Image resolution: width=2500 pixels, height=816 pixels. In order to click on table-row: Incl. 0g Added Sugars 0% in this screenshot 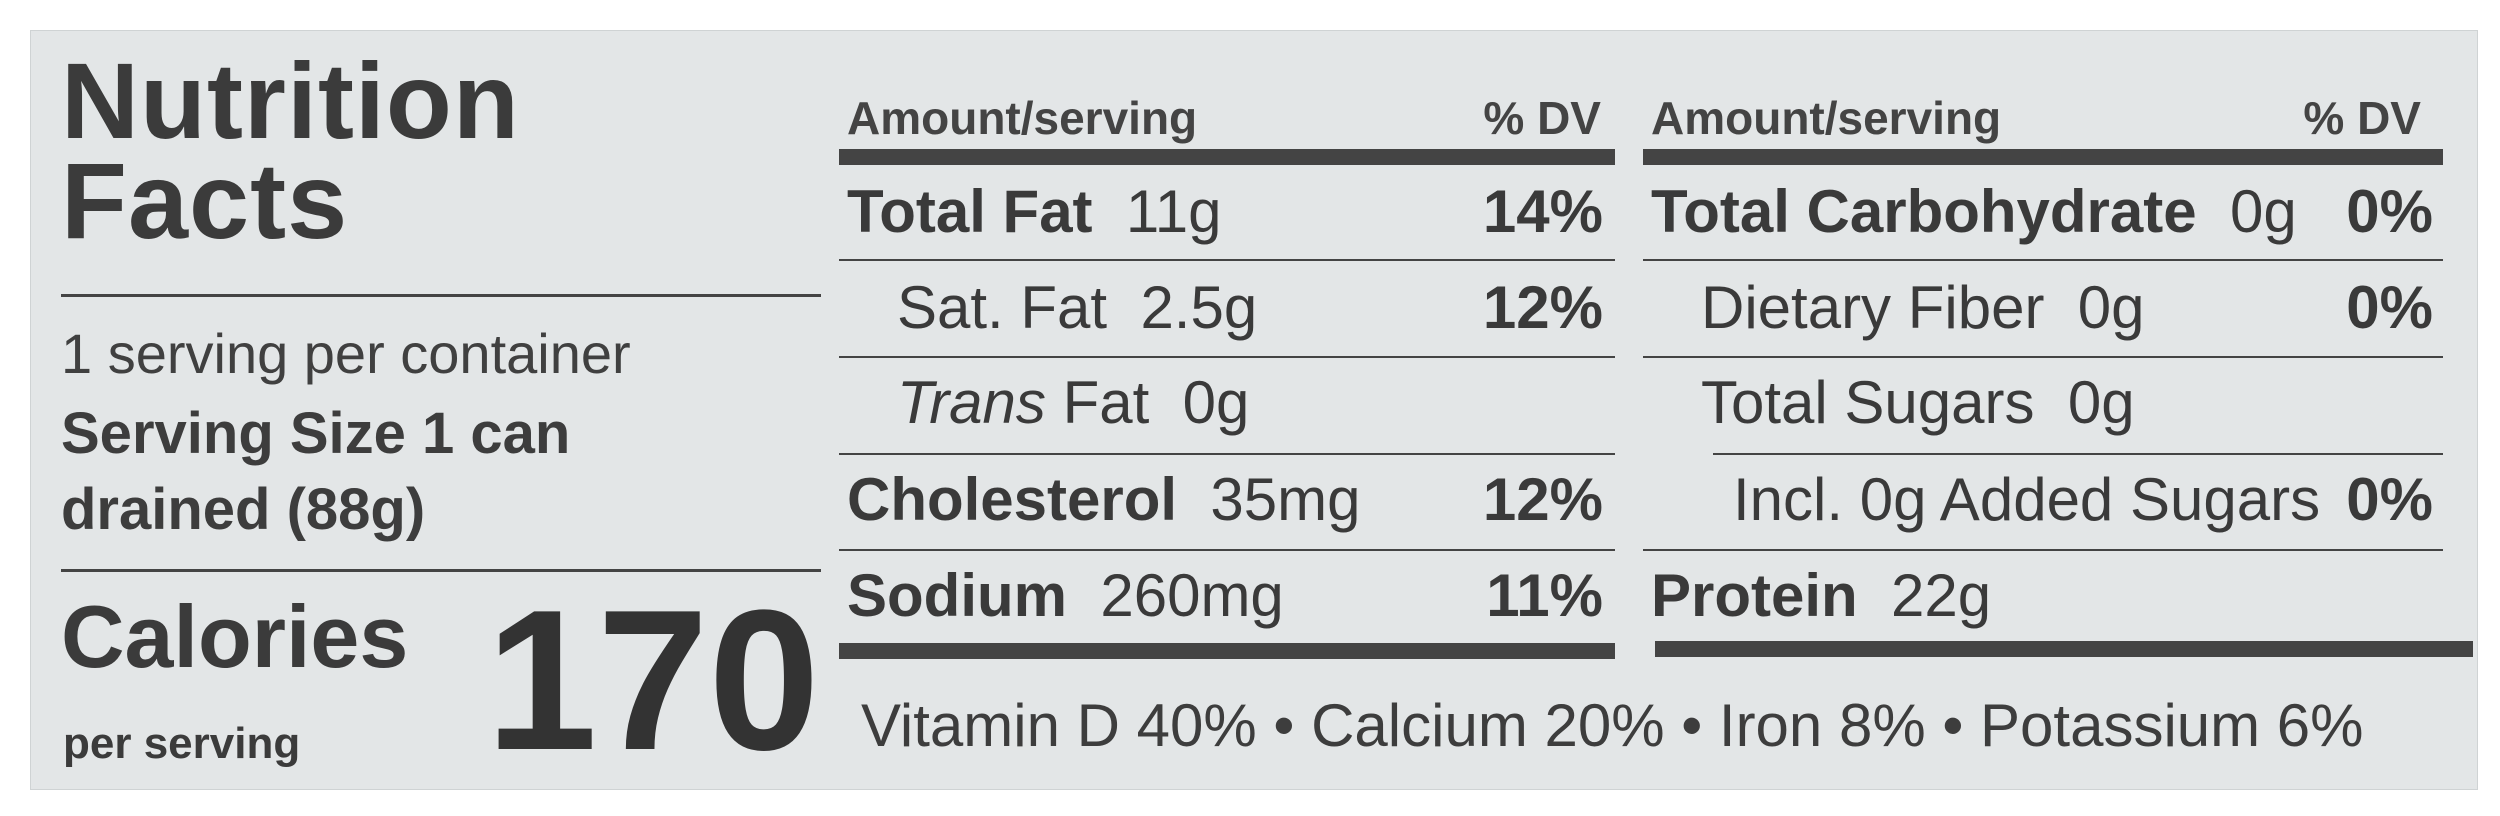, I will do `click(2083, 500)`.